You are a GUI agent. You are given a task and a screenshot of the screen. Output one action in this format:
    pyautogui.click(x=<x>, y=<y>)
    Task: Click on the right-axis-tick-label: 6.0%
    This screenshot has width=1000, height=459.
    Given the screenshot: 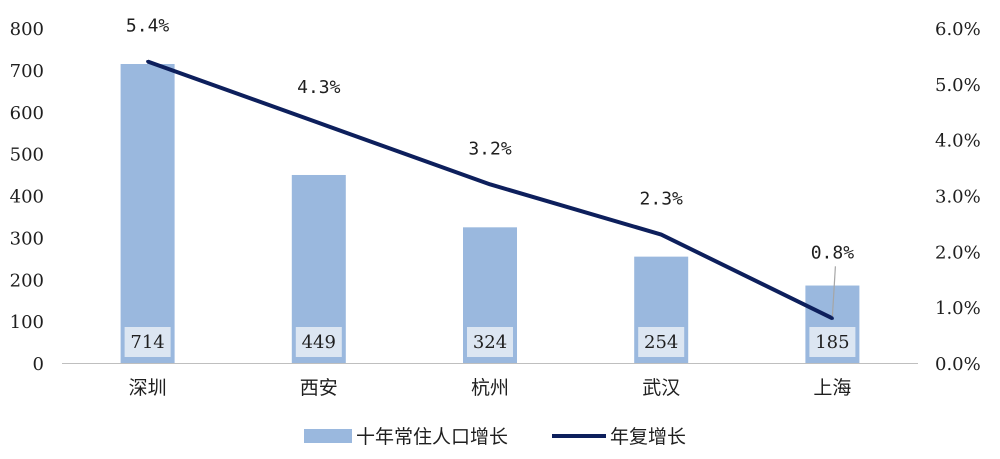 What is the action you would take?
    pyautogui.click(x=958, y=29)
    